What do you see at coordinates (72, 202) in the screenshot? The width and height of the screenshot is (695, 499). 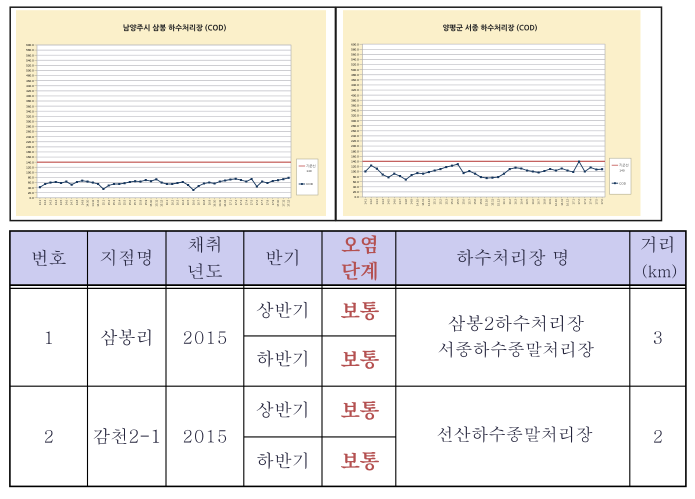 I see `svg-text: 14.7` at bounding box center [72, 202].